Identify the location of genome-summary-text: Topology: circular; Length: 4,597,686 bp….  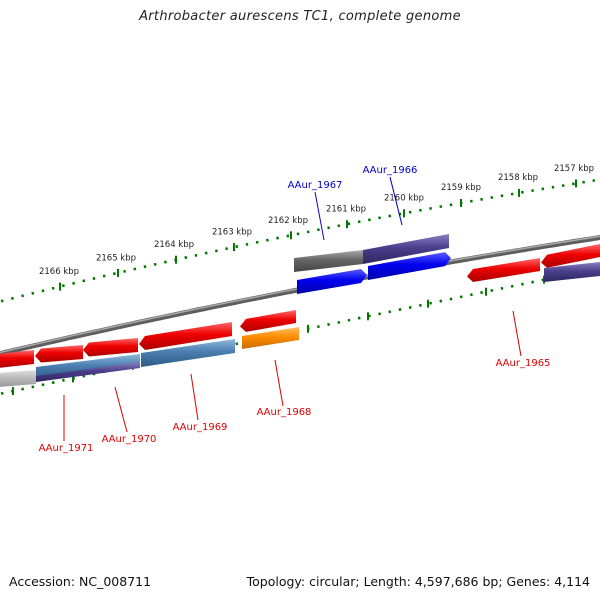
(418, 581).